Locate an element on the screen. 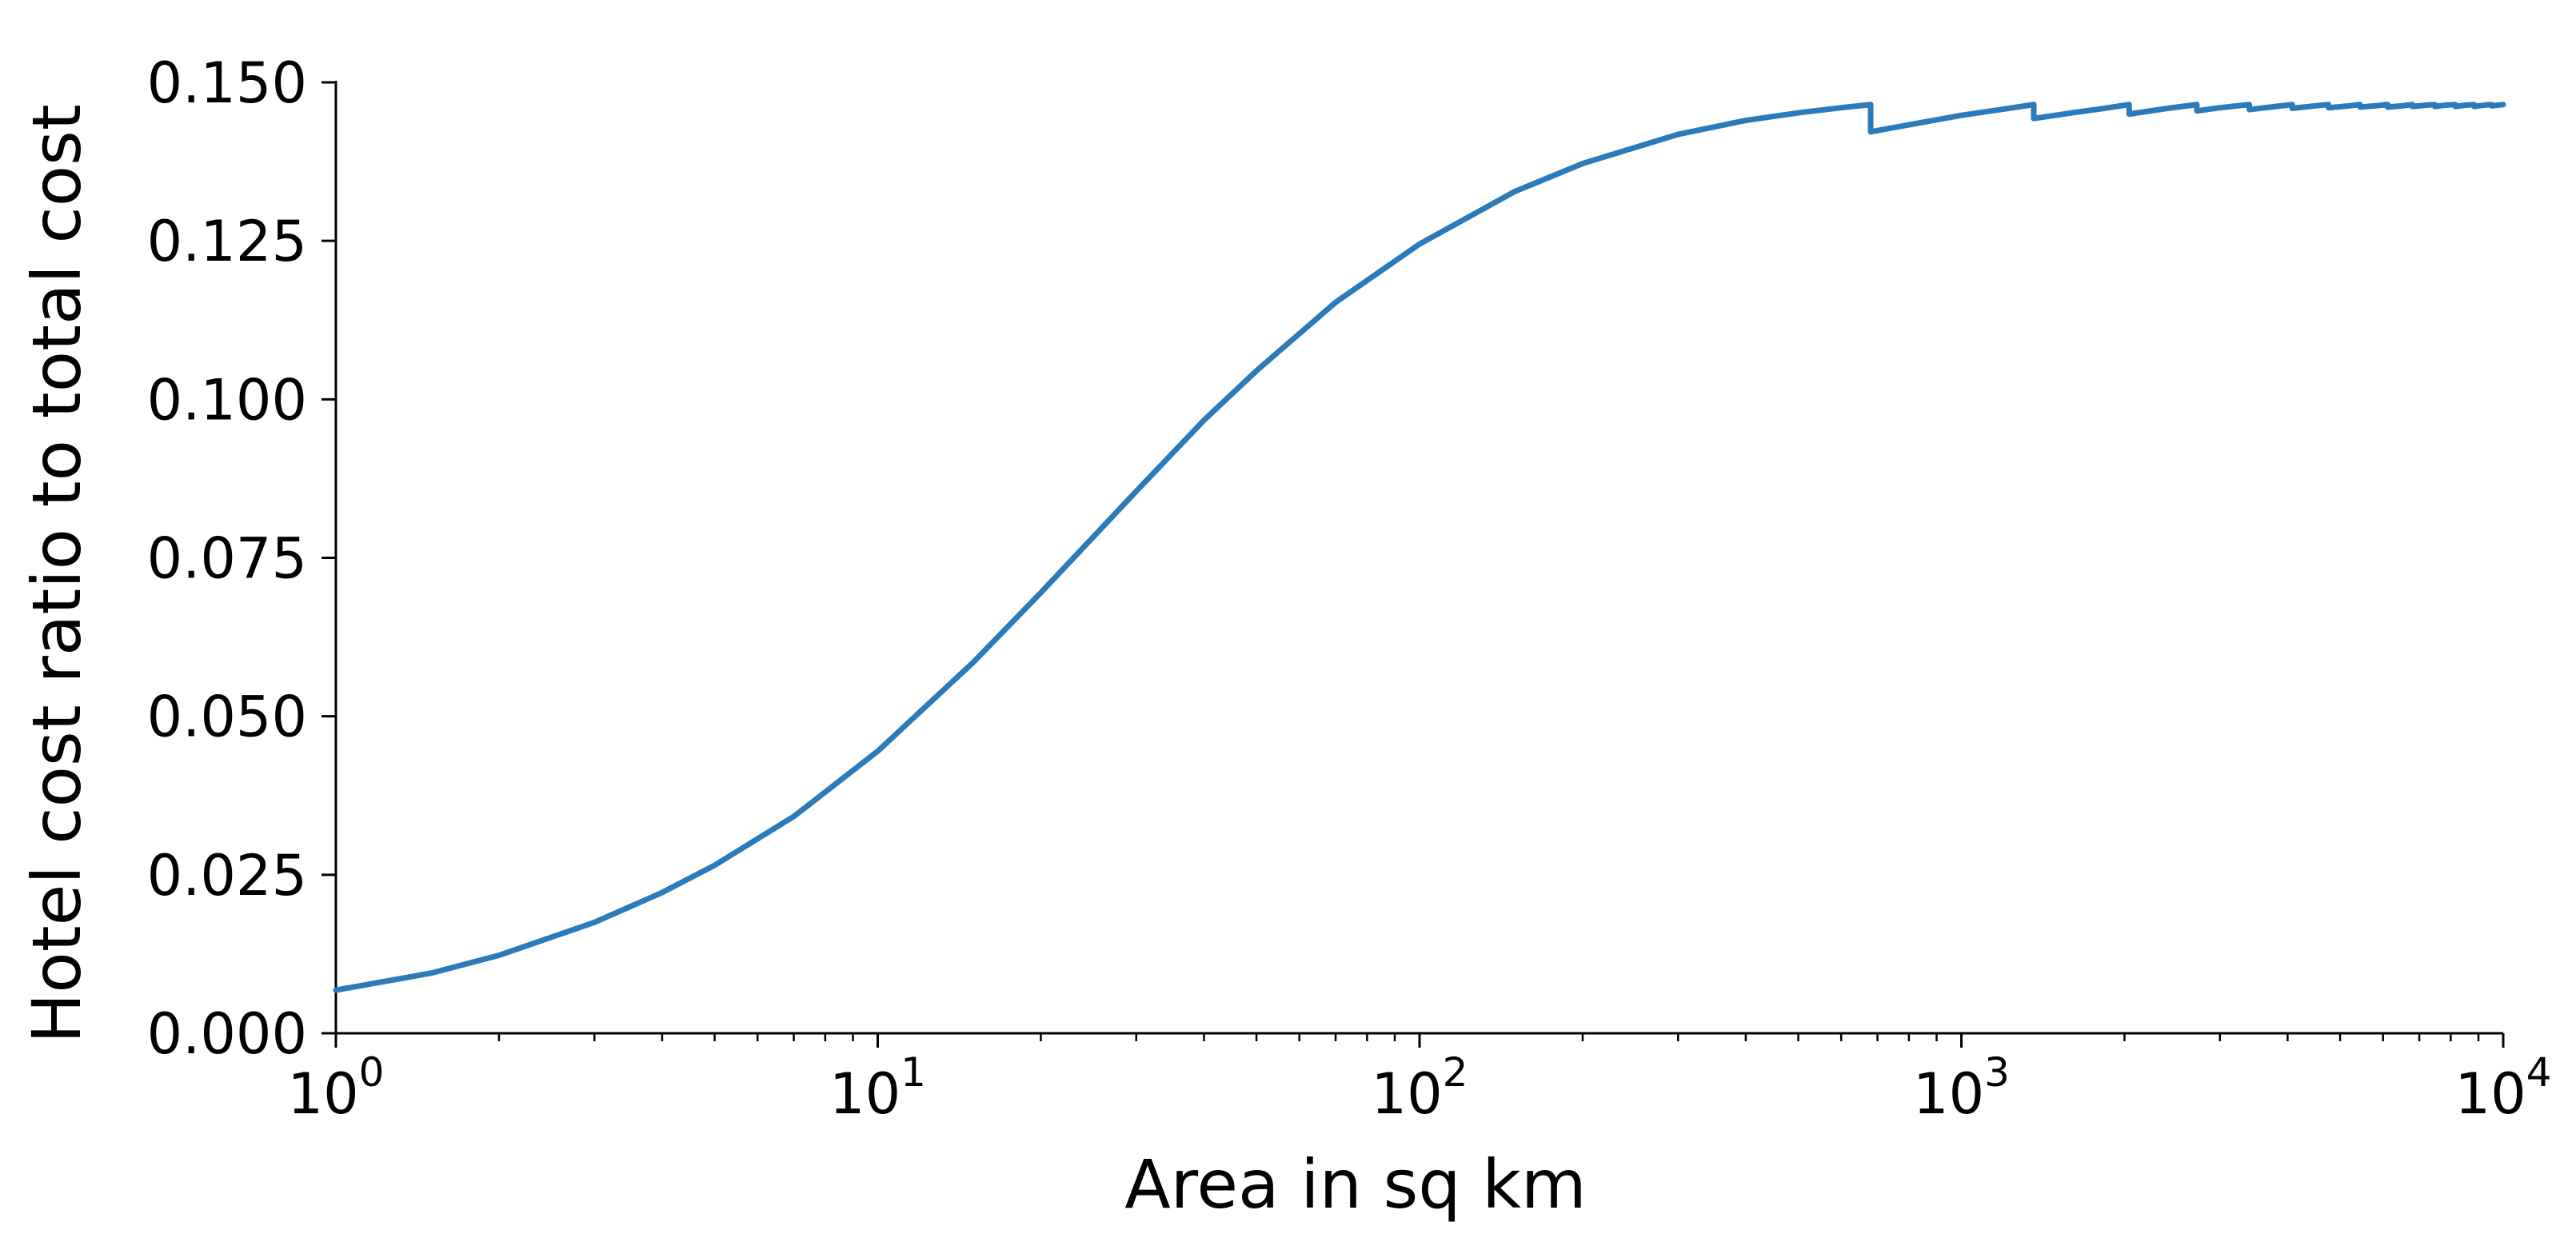 This screenshot has height=1246, width=2576. x-tick-label: 10⁴ is located at coordinates (2503, 1088).